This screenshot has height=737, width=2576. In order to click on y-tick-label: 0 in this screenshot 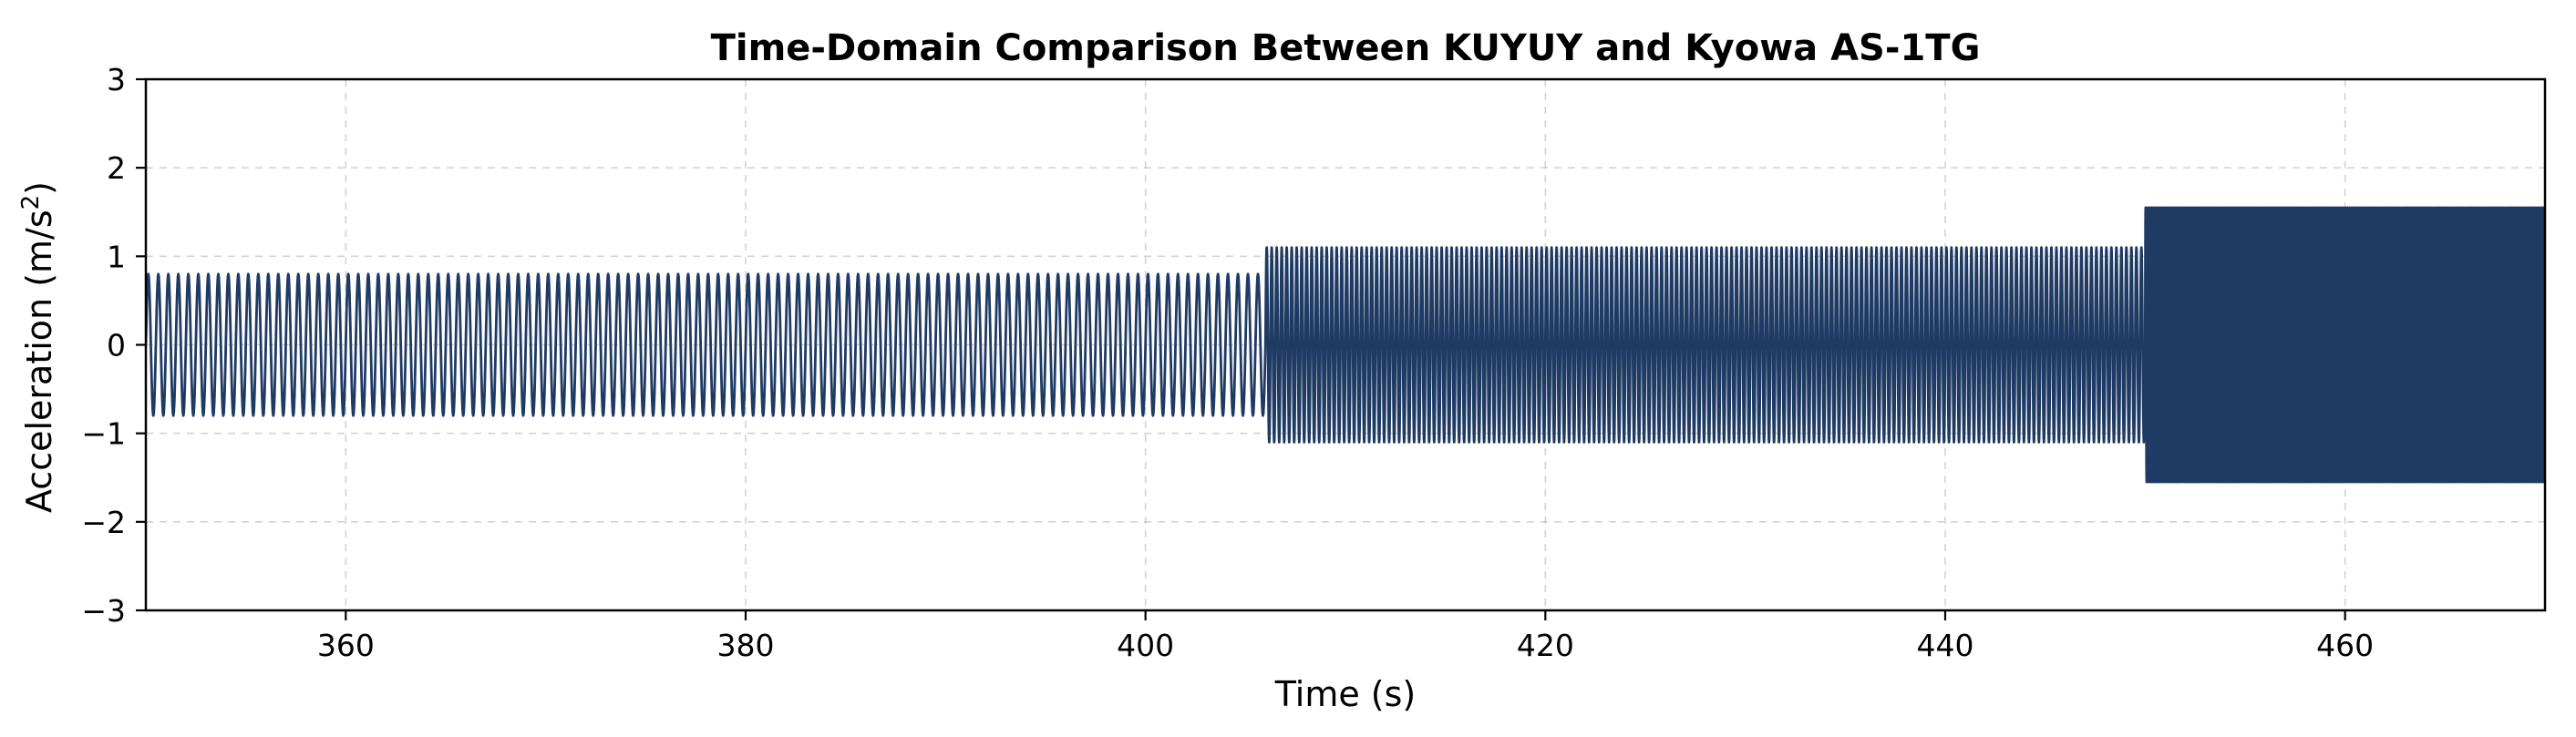, I will do `click(116, 345)`.